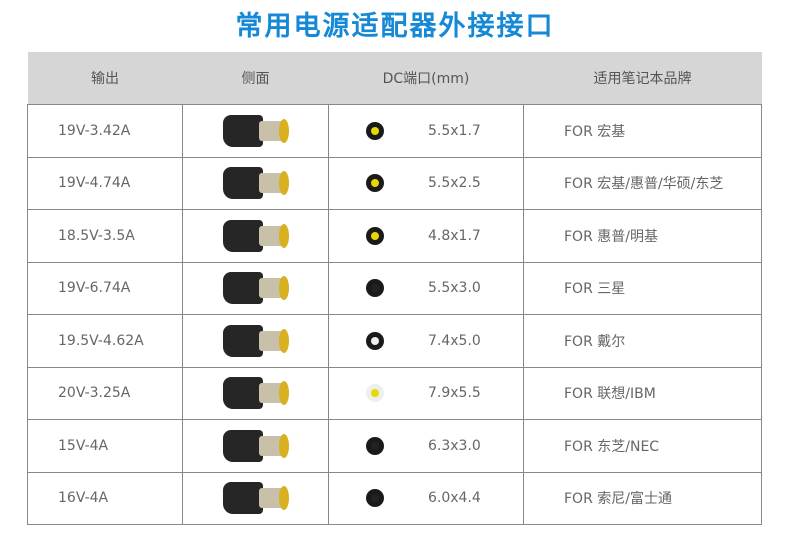 The image size is (790, 540). I want to click on table-header: 输出 侧面 DC端口(mm) 适用笔记本品牌, so click(394, 78).